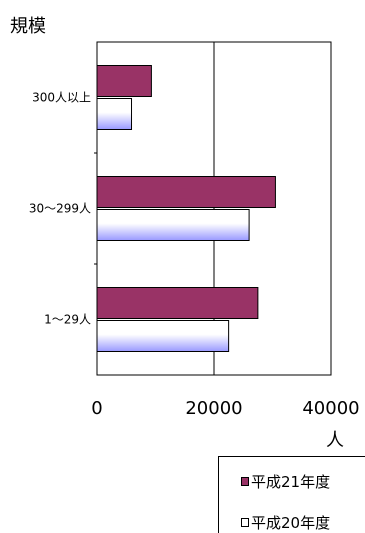 This screenshot has height=533, width=365. I want to click on legend-label-h21: 平成21年度, so click(291, 482).